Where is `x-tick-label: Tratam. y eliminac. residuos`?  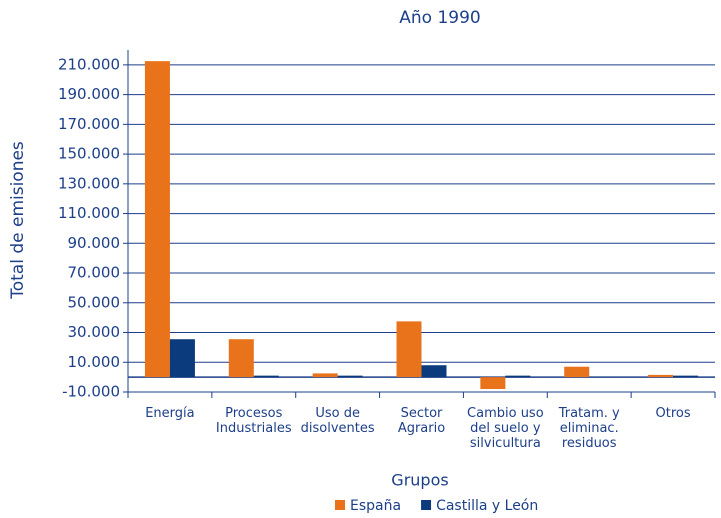
x-tick-label: Tratam. y eliminac. residuos is located at coordinates (589, 428).